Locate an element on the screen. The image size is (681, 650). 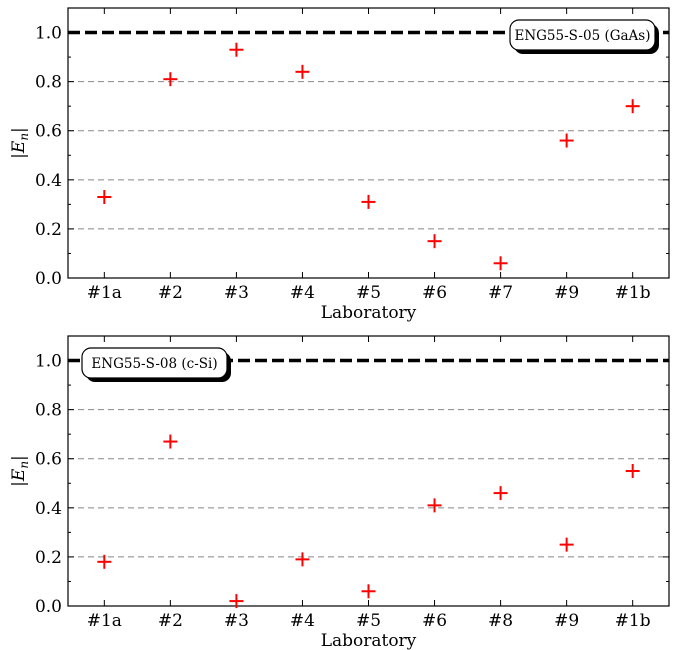
legend-label: ENG55-S-05 (GaAs) is located at coordinates (582, 36).